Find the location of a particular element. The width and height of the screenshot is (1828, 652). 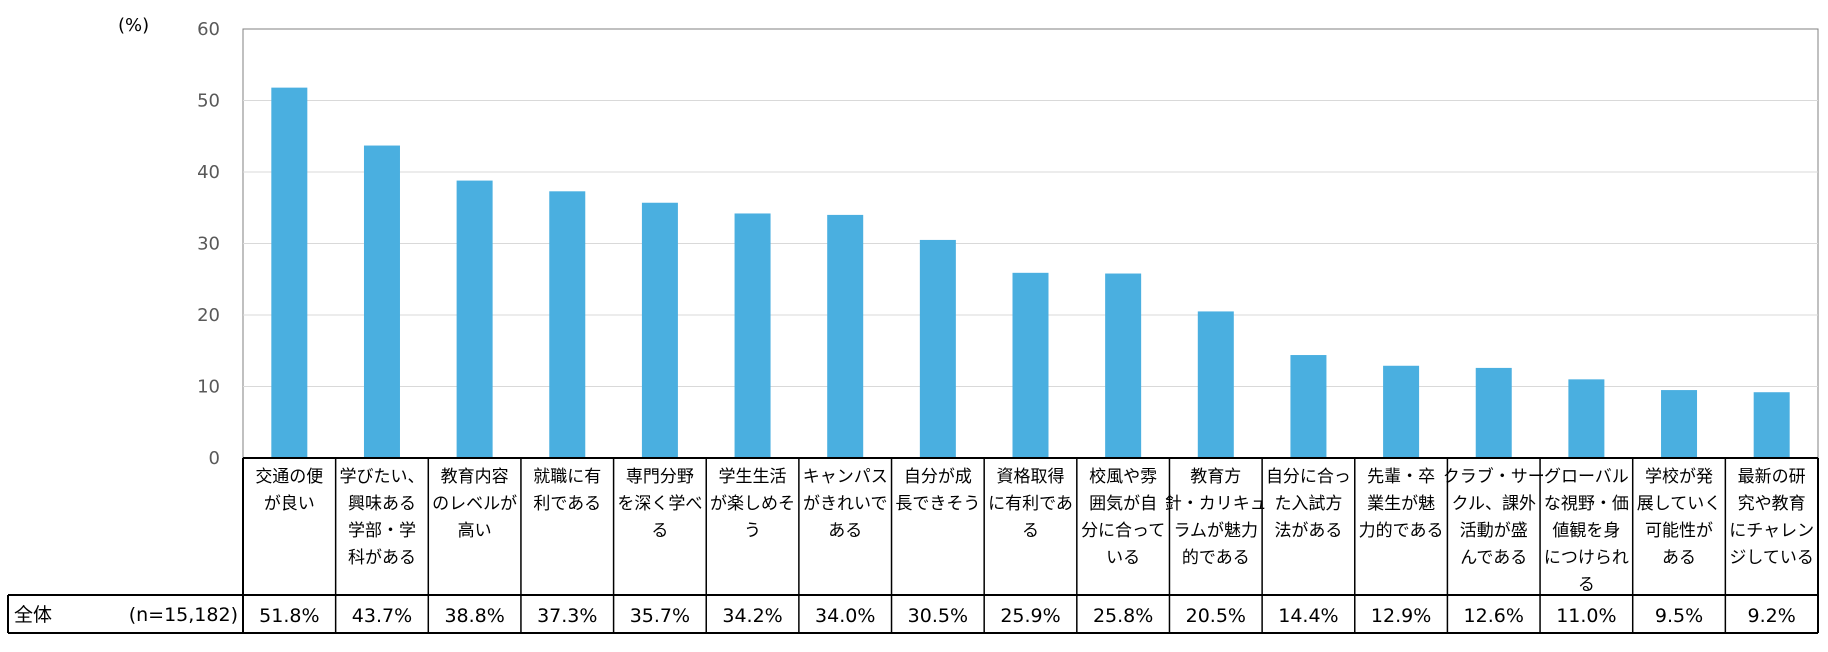

table-value-cell: 14.4% is located at coordinates (1308, 616).